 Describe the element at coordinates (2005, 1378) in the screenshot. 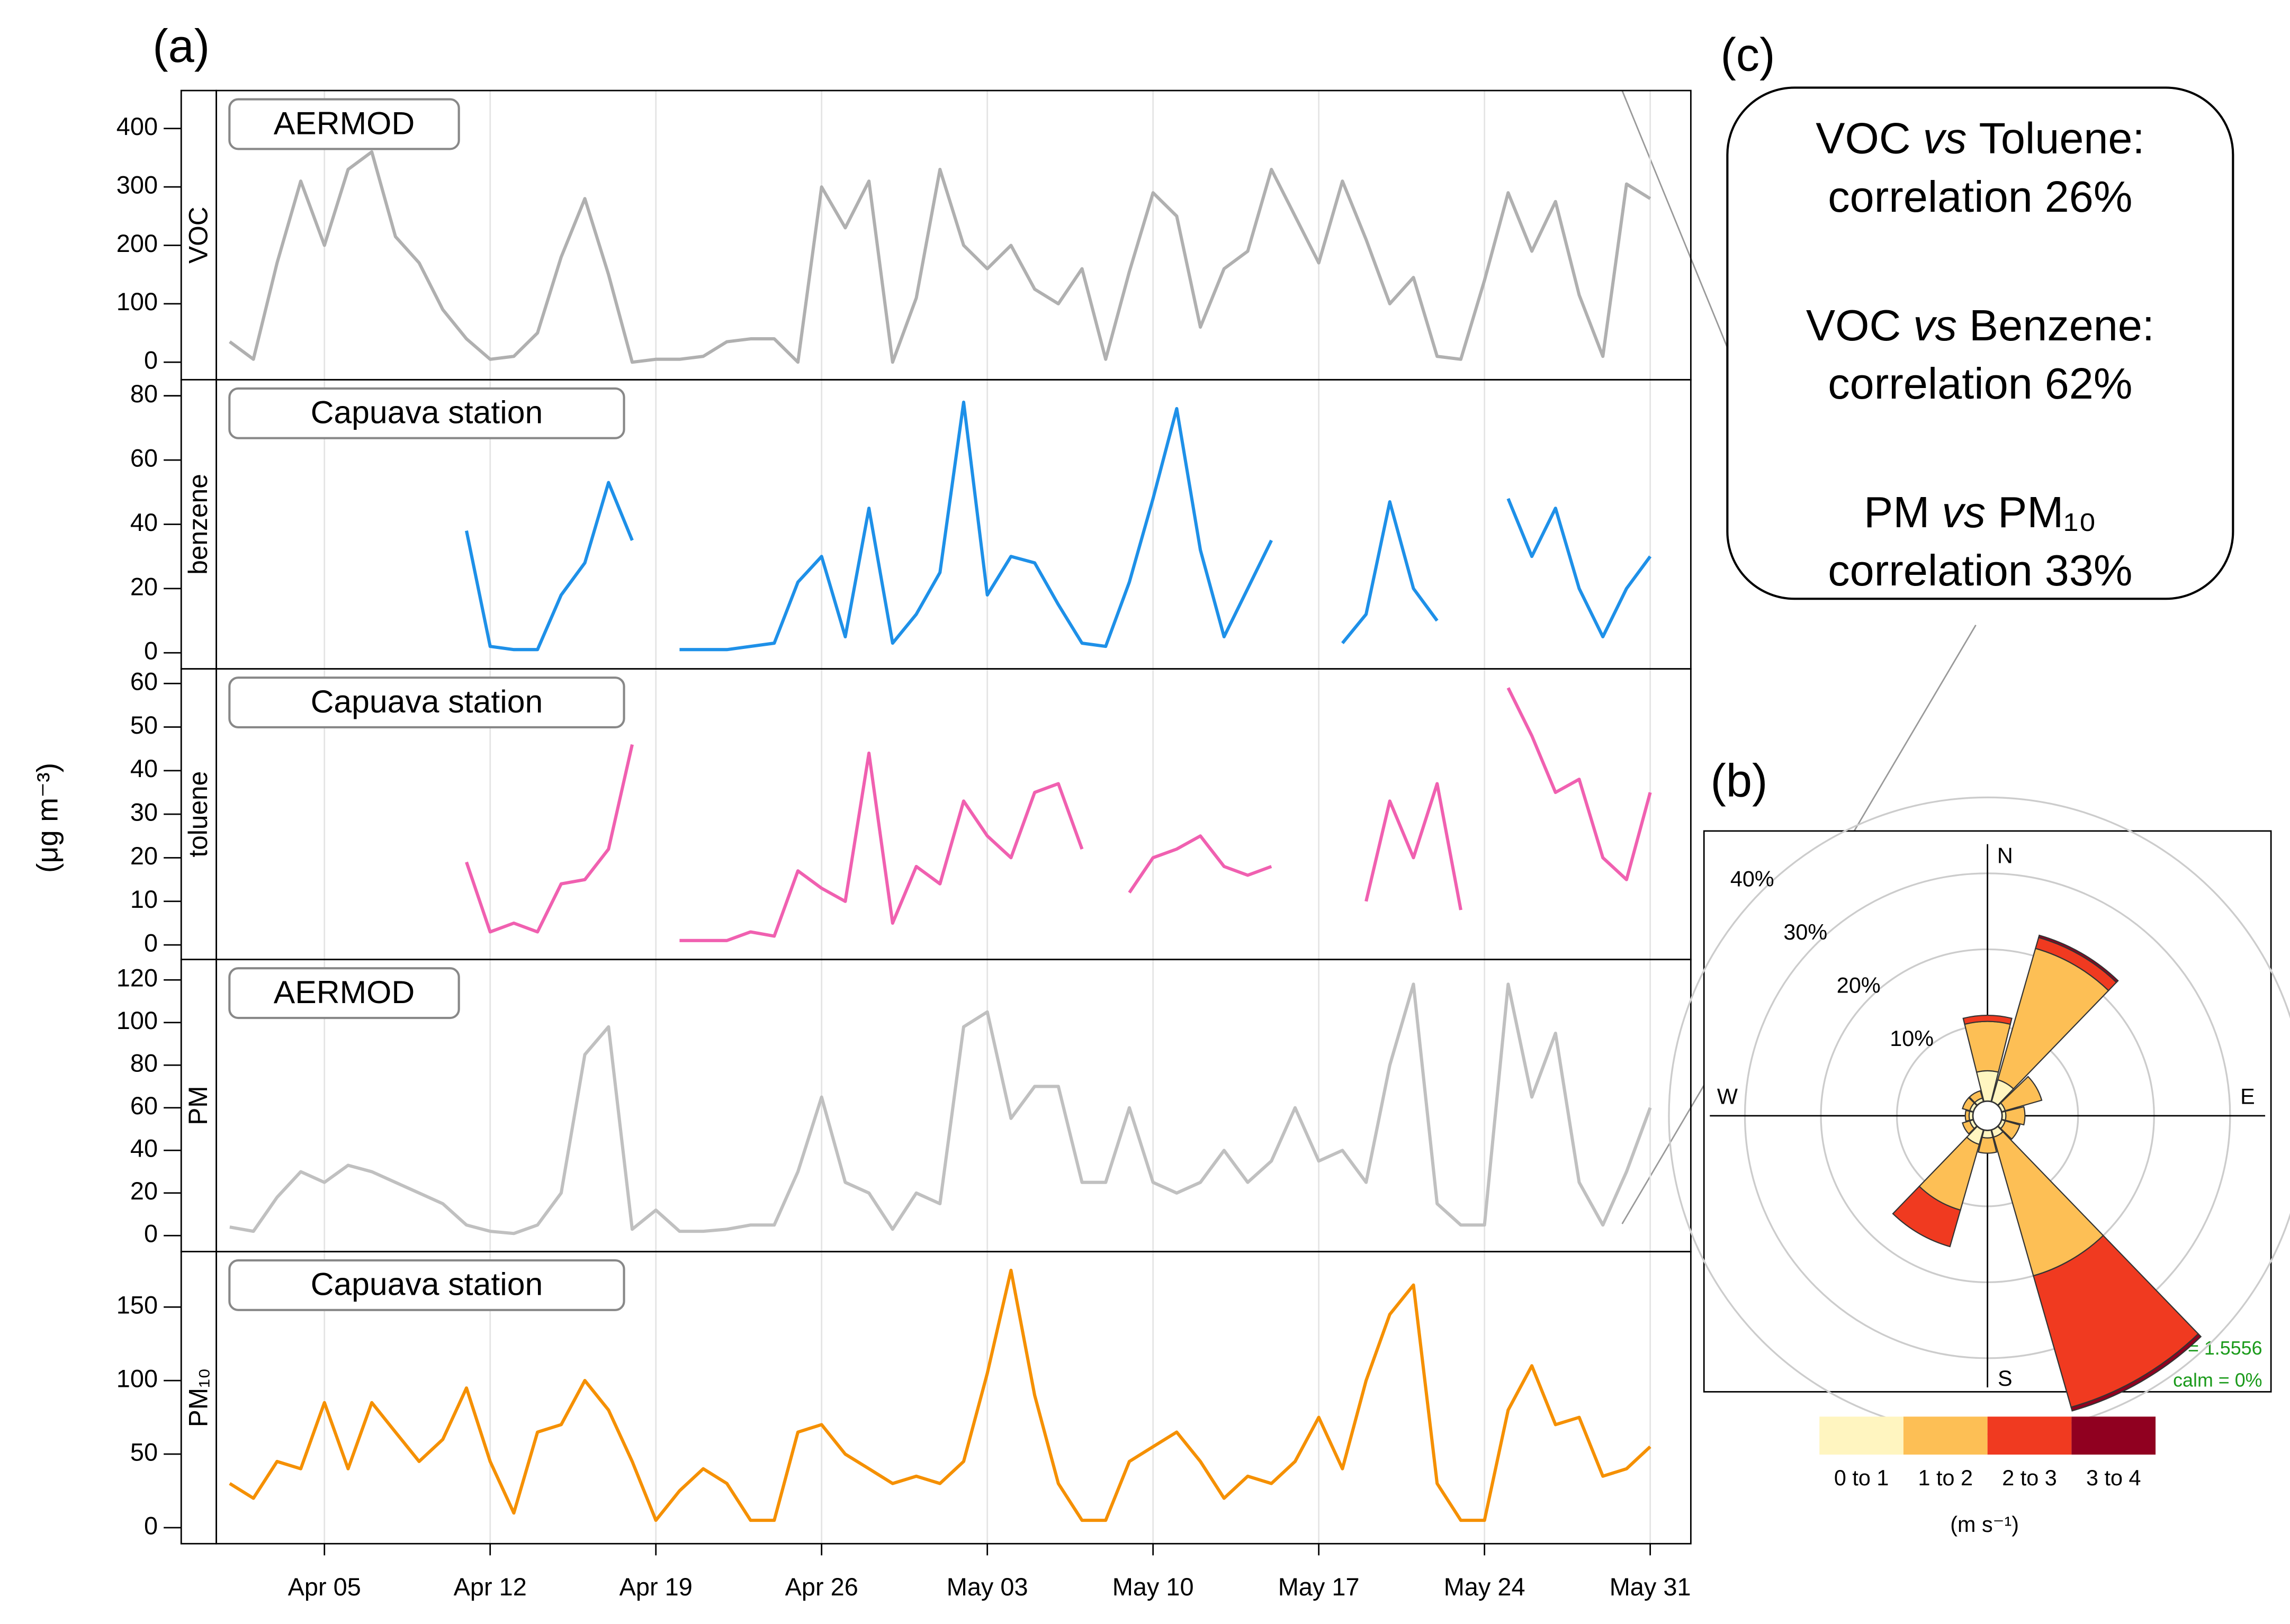

I see `direction-label: S` at that location.